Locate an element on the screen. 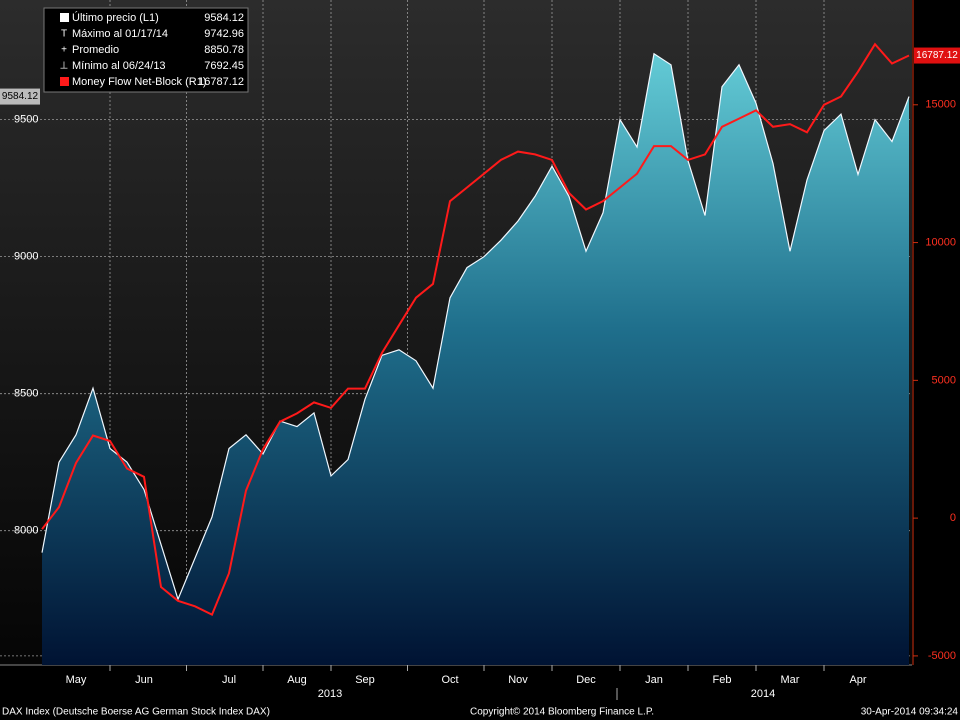 This screenshot has width=960, height=720. x-tick-label: Sep is located at coordinates (365, 680).